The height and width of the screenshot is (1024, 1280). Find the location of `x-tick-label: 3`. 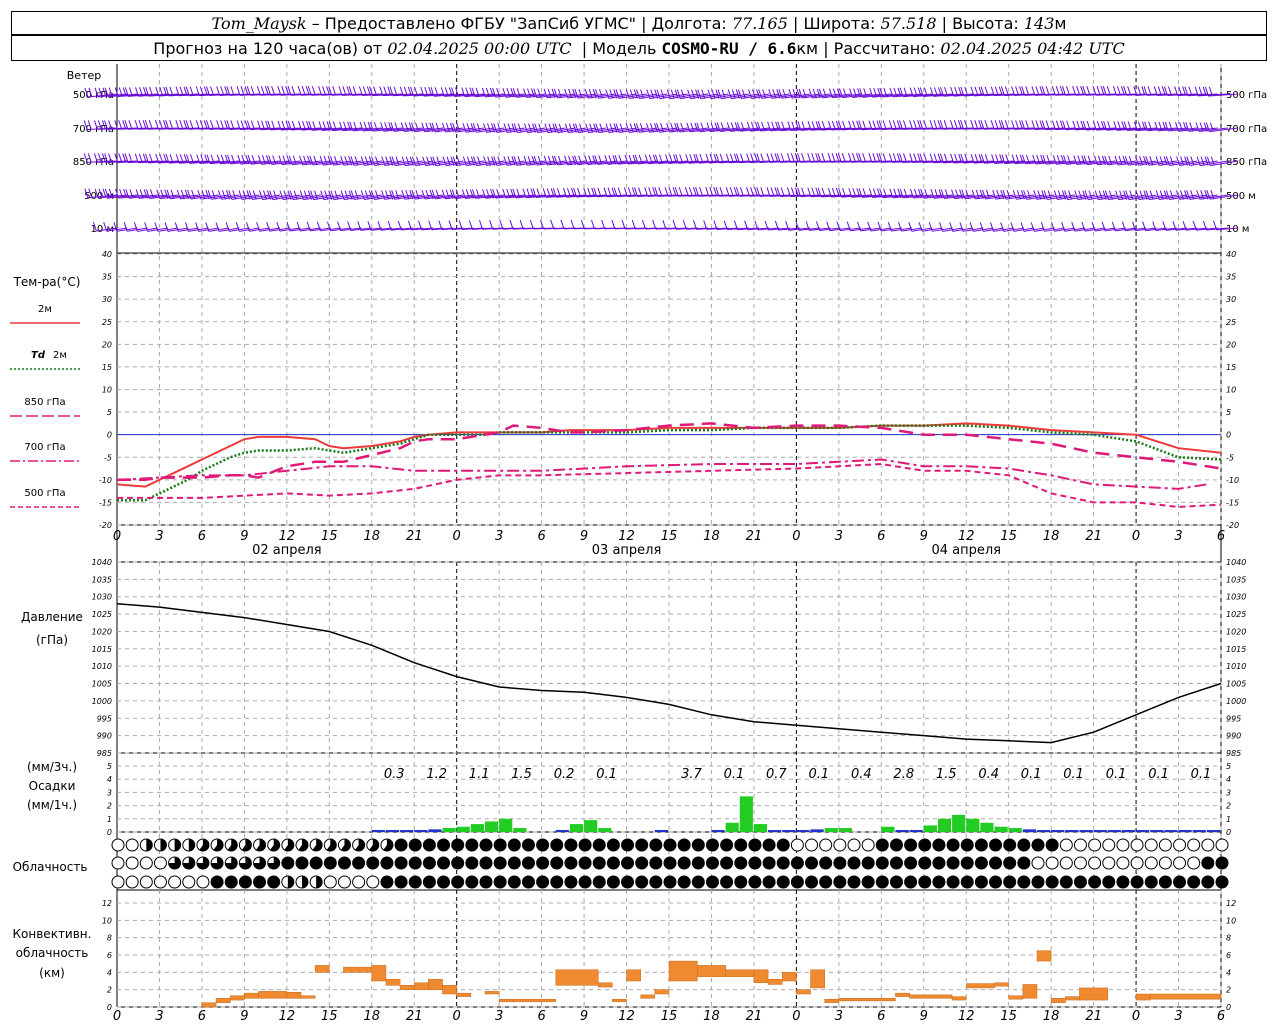

x-tick-label: 3 is located at coordinates (159, 1016).